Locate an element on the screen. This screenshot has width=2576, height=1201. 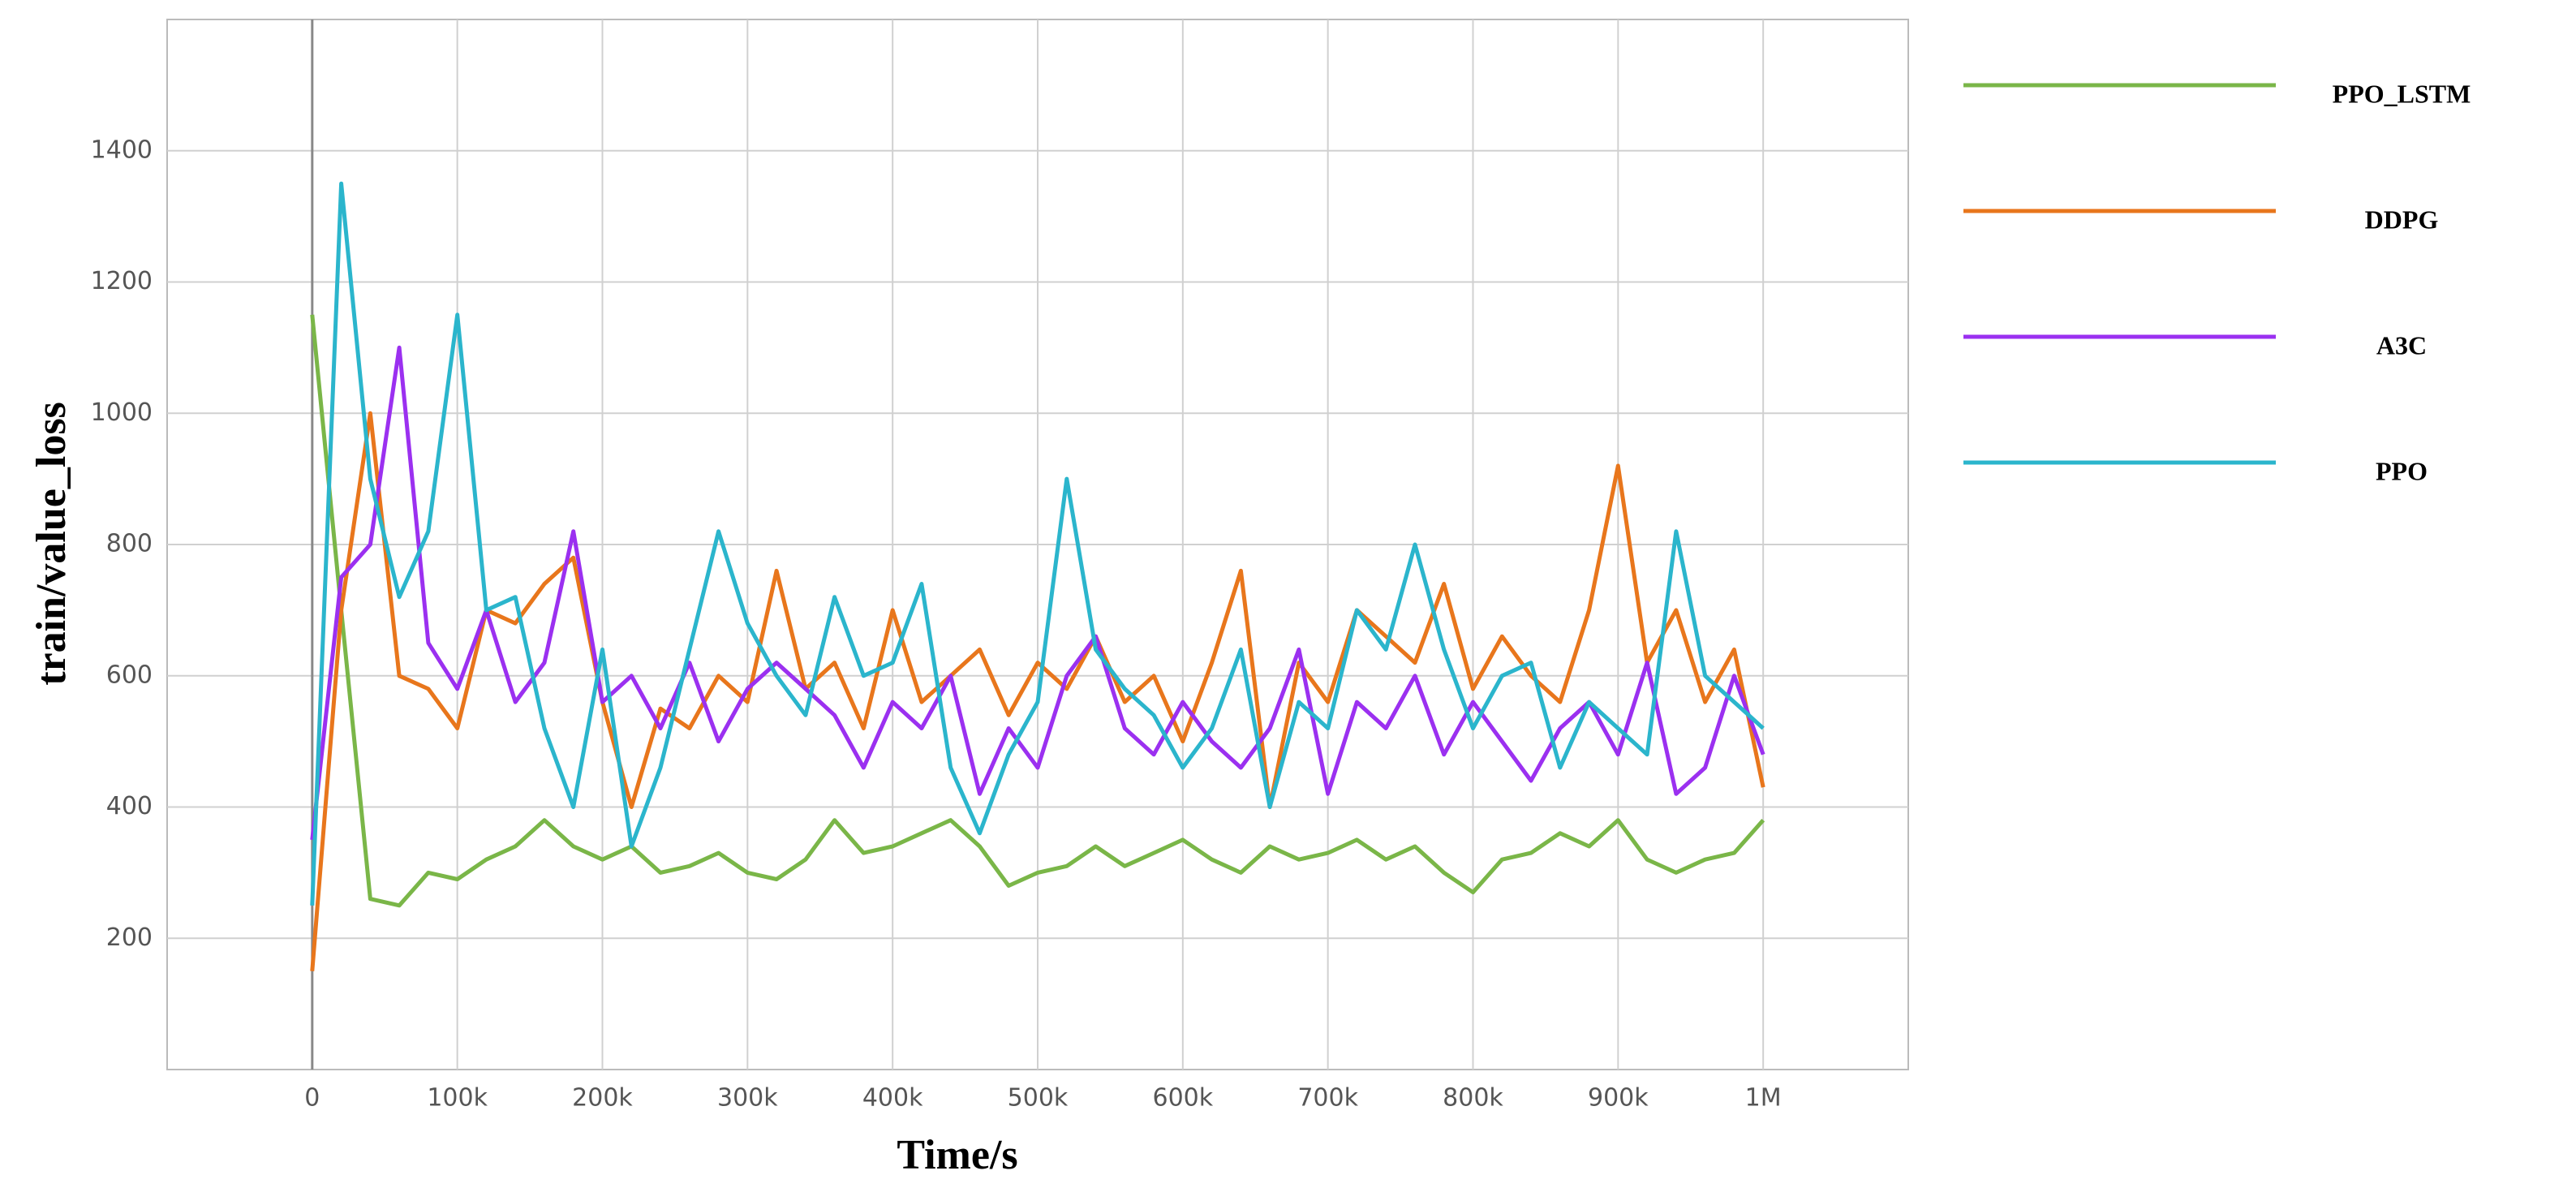
y-tick-label: 200 is located at coordinates (129, 938).